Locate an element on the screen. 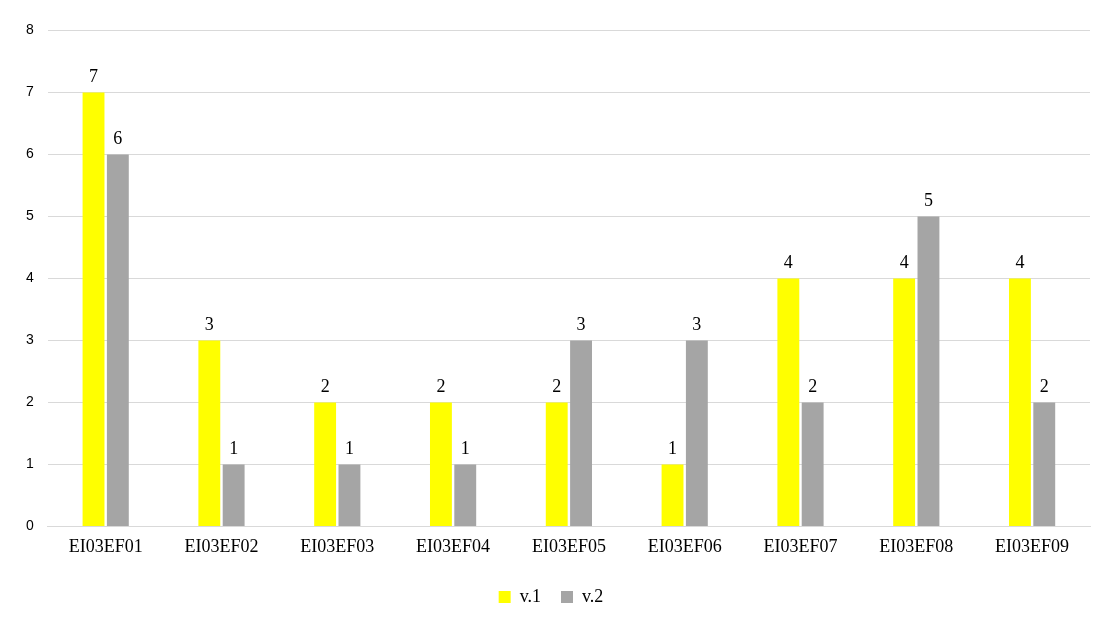  y-tick-label: 6 is located at coordinates (29, 153).